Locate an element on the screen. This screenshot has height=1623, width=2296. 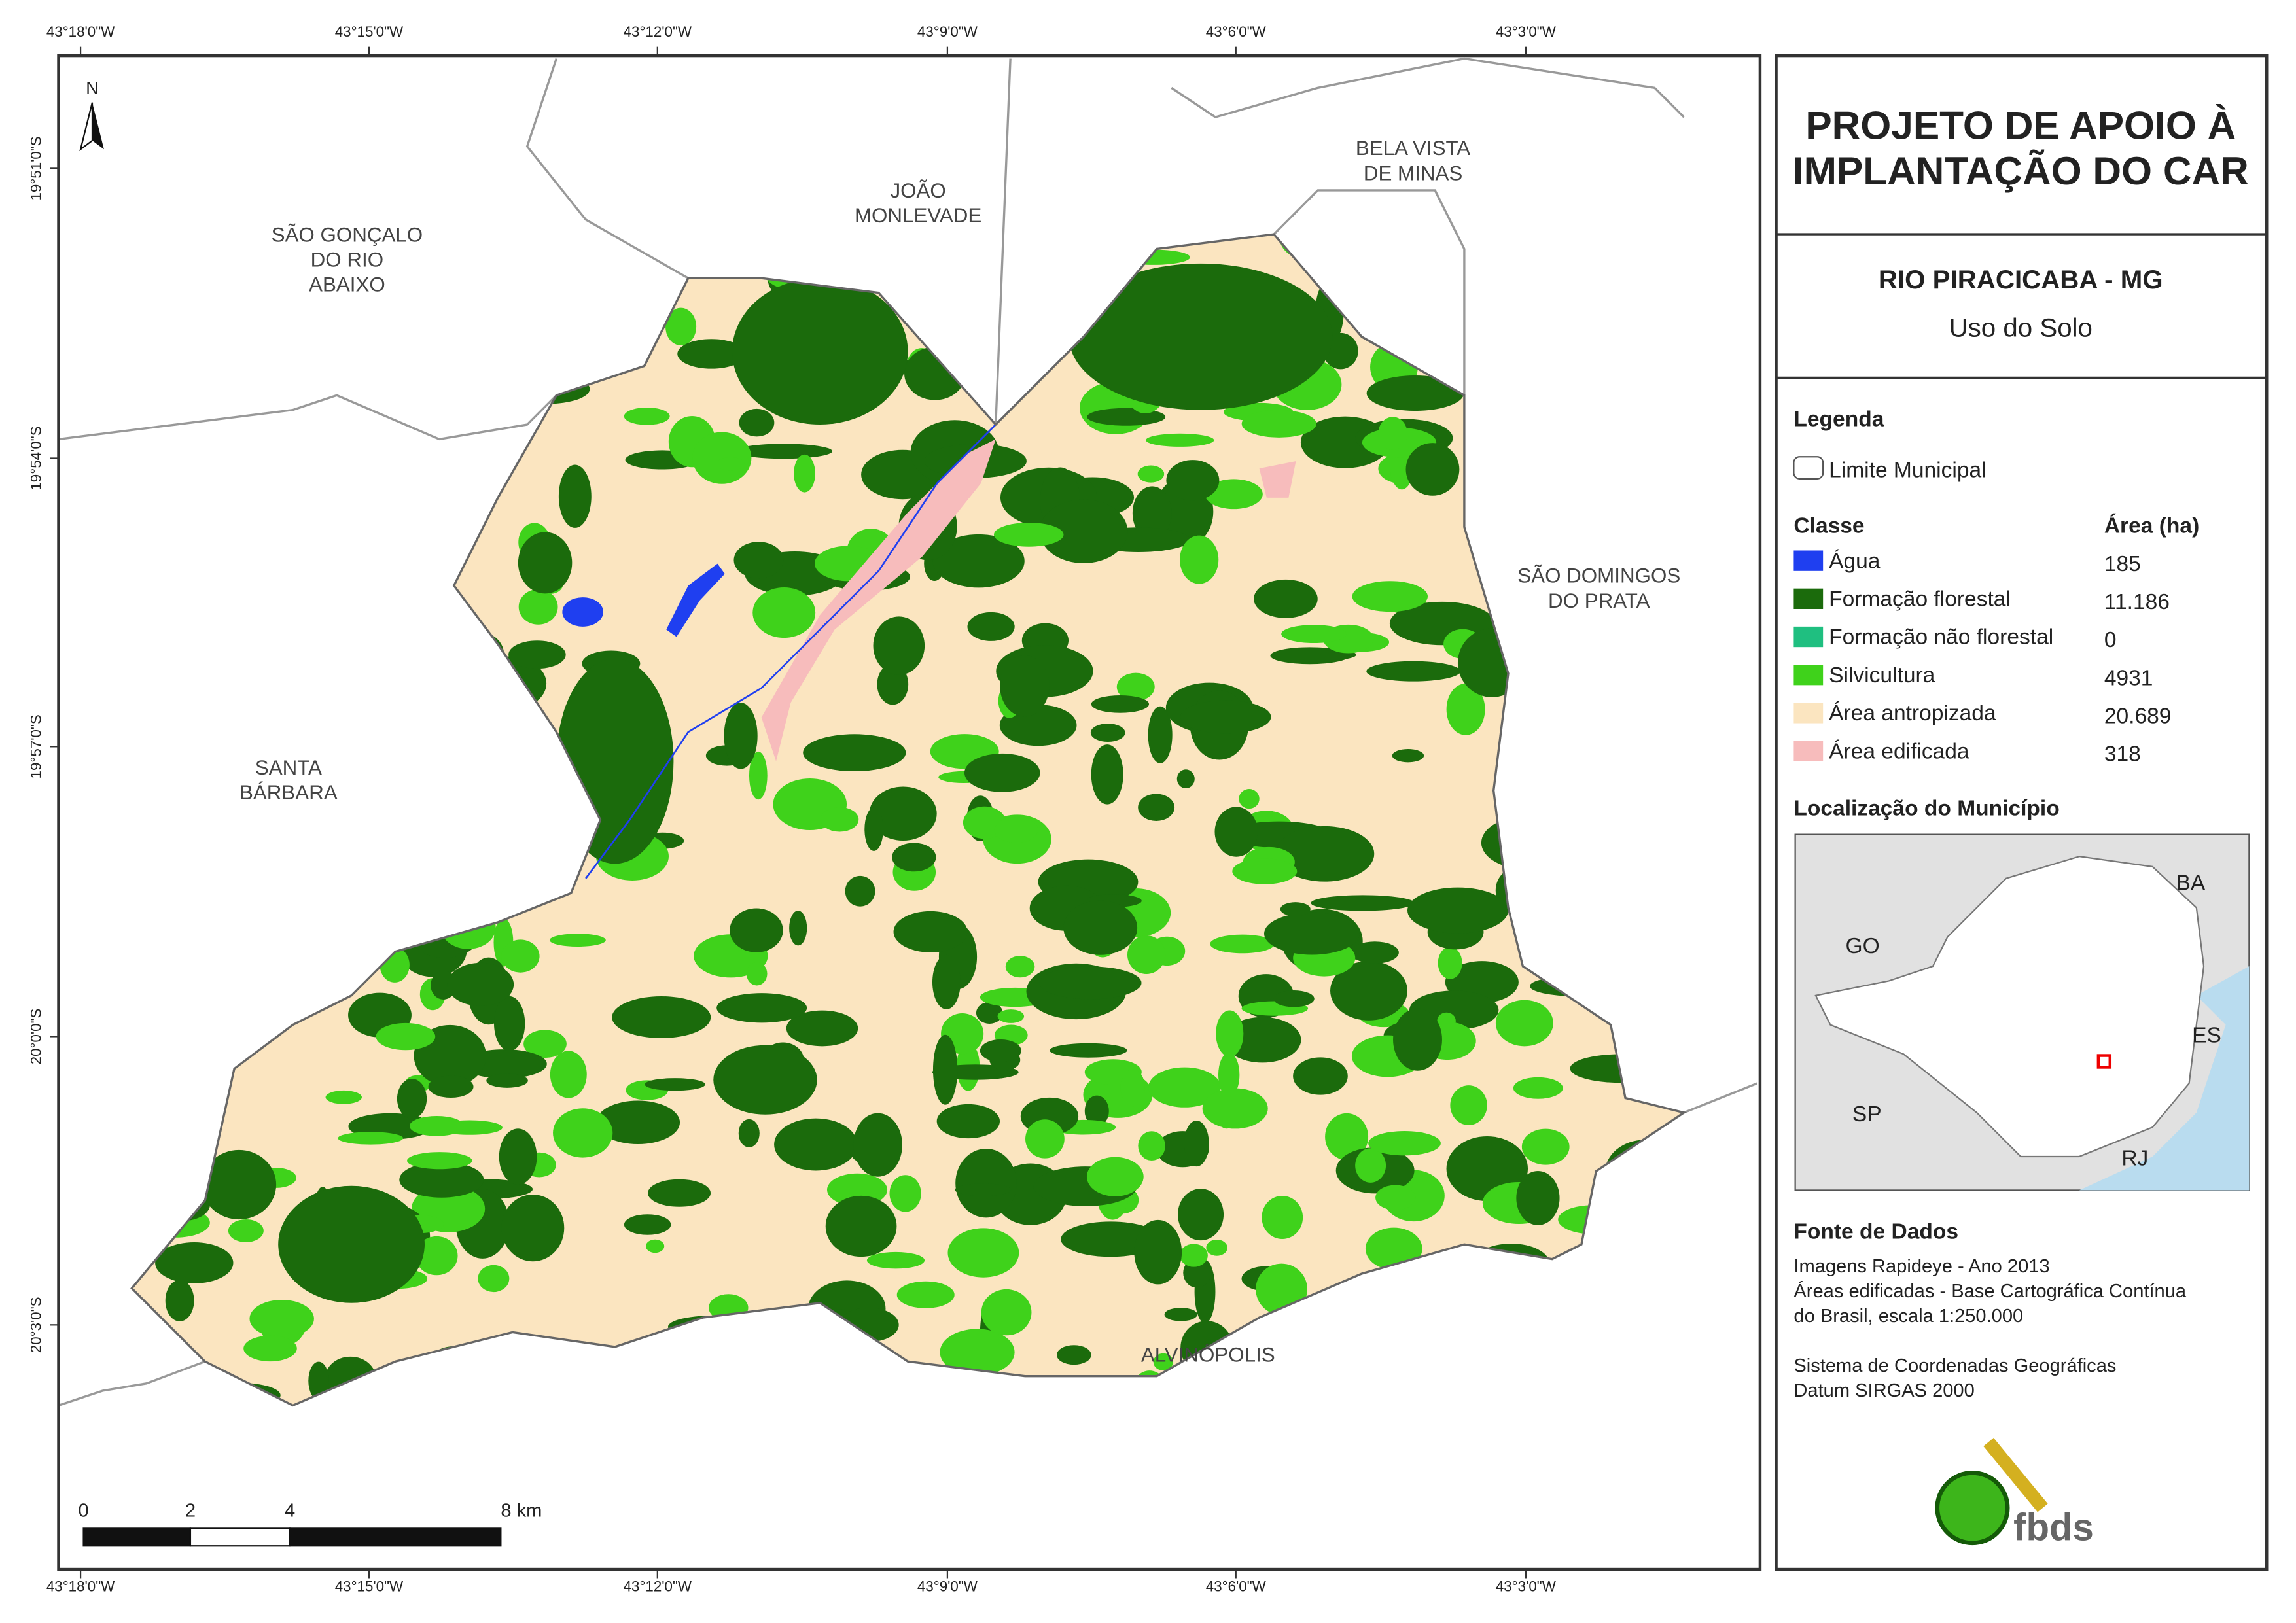
scale-label: 8 km is located at coordinates (521, 1510).